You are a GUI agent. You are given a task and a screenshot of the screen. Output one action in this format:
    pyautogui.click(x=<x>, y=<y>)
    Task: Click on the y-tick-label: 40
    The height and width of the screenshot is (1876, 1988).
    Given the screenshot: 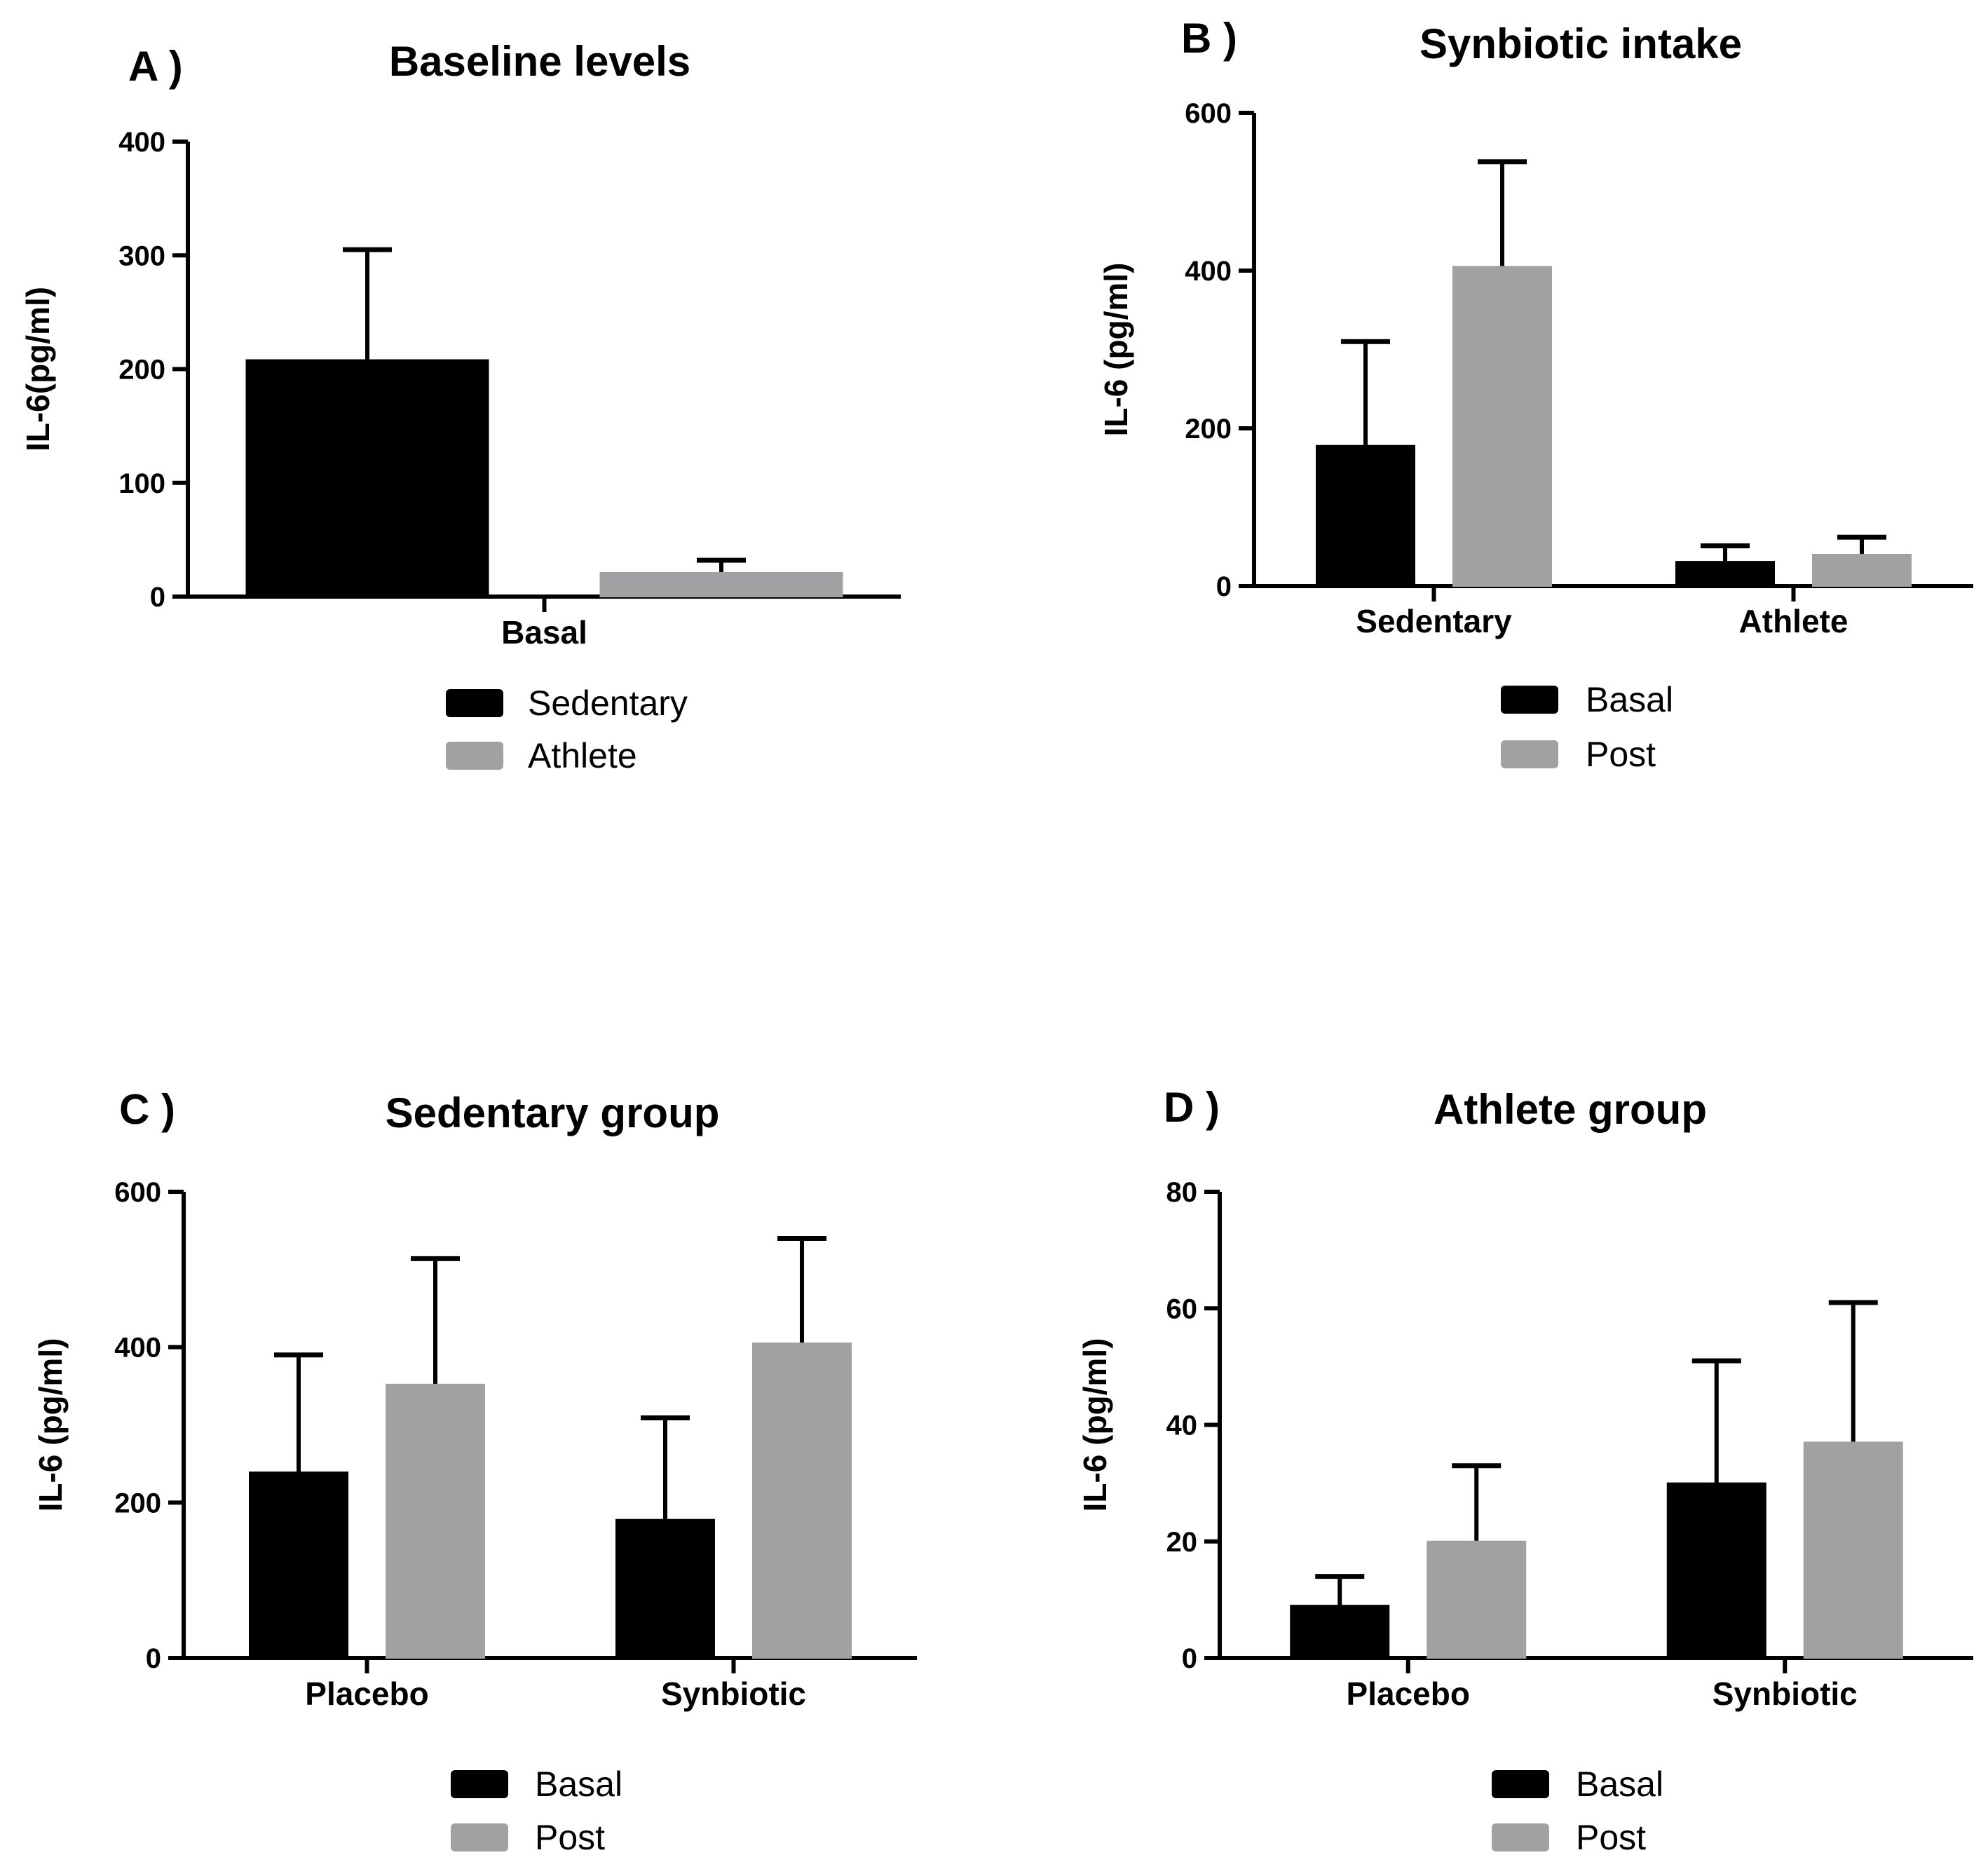 What is the action you would take?
    pyautogui.click(x=1182, y=1426)
    